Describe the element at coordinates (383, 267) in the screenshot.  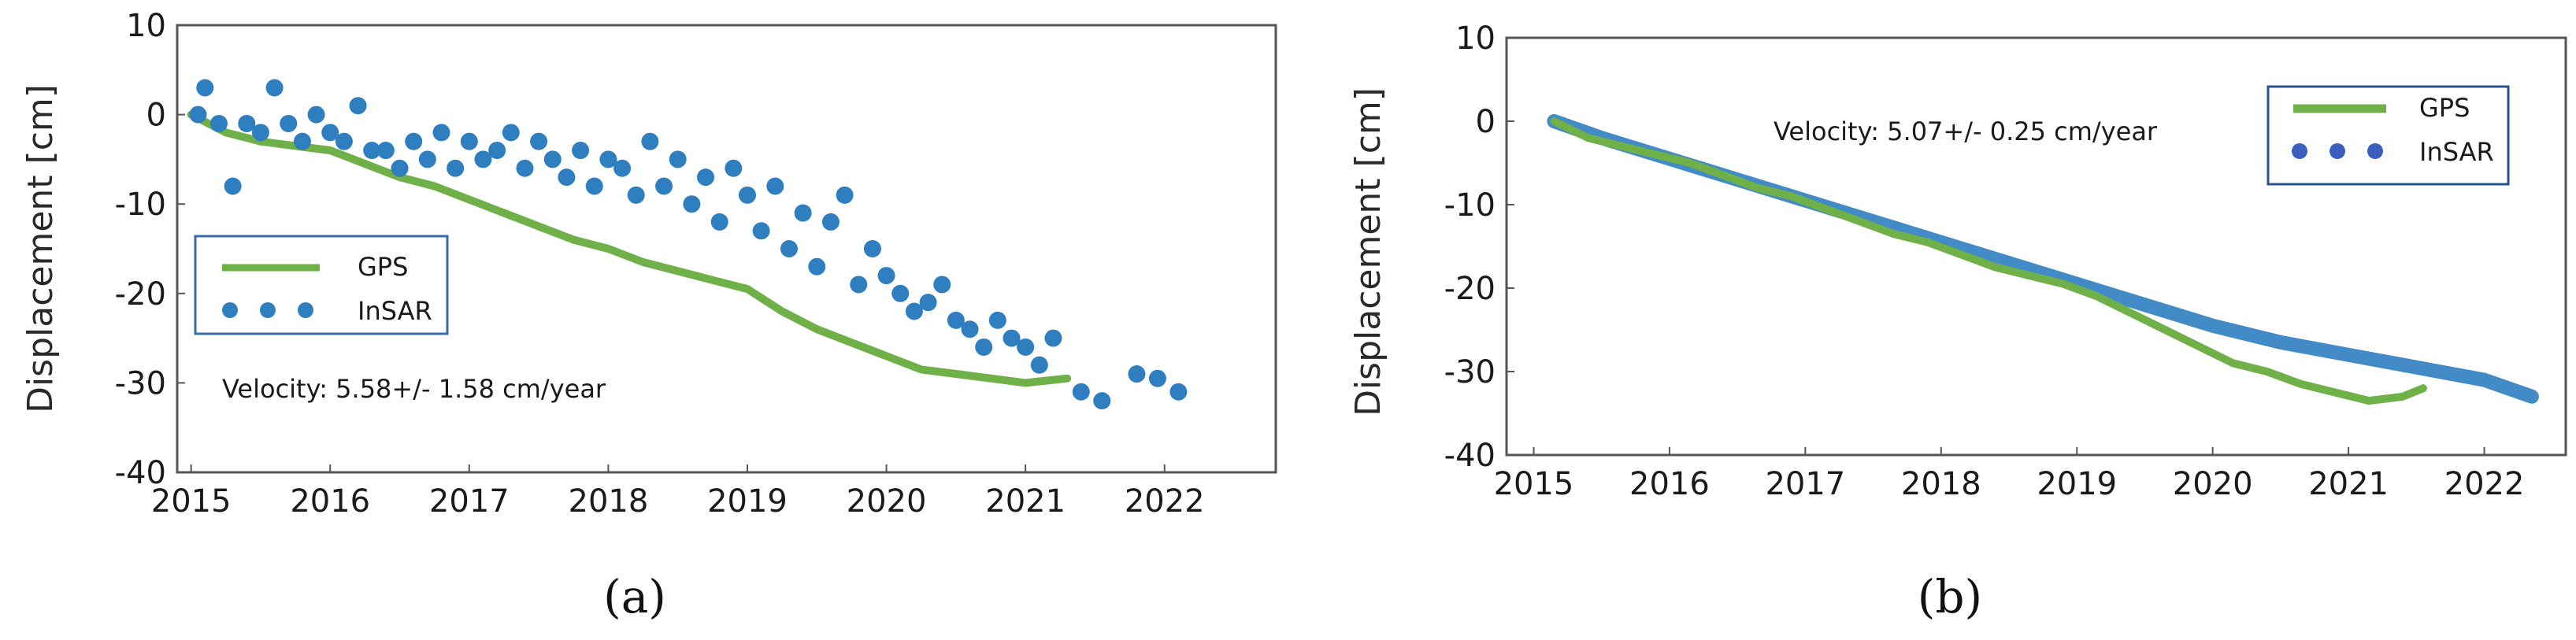
I see `legend-label-gps-a: GPS` at that location.